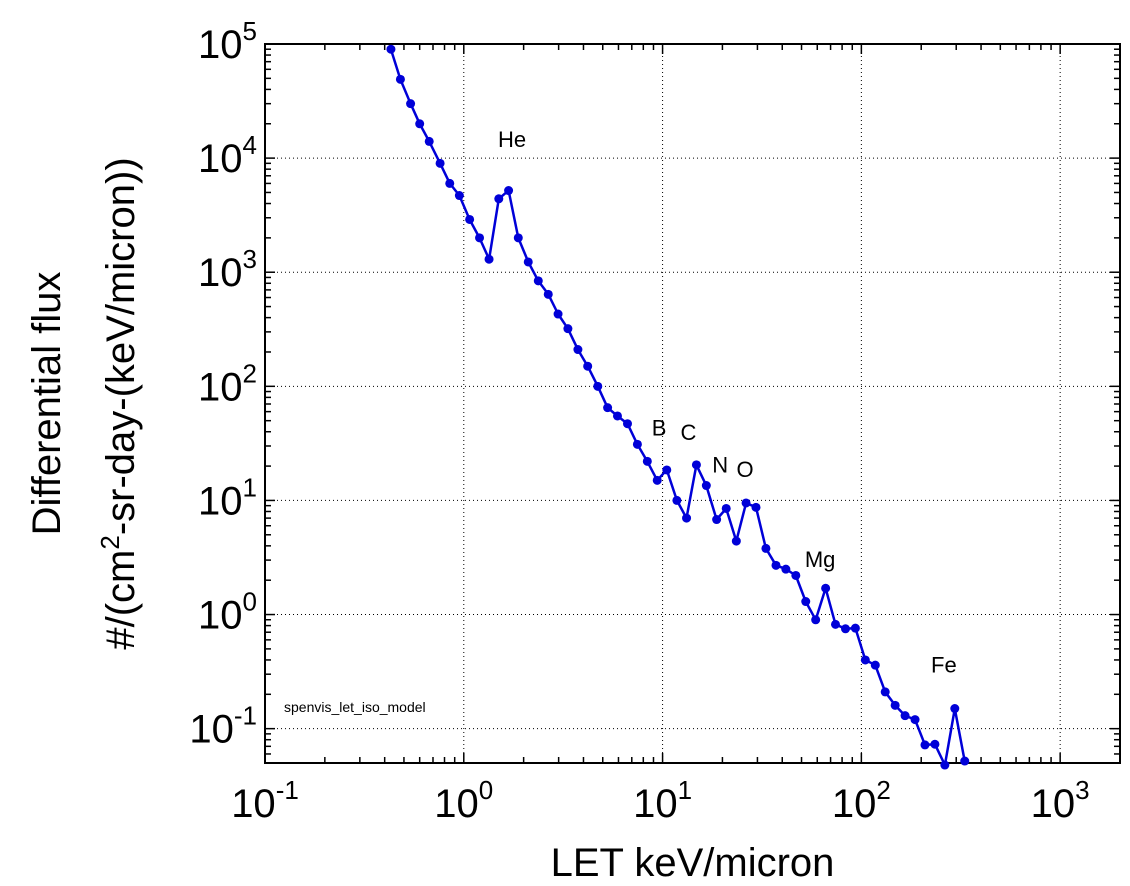 Image resolution: width=1130 pixels, height=886 pixels. Describe the element at coordinates (110, 542) in the screenshot. I see `y-axis-title-sup: 2` at that location.